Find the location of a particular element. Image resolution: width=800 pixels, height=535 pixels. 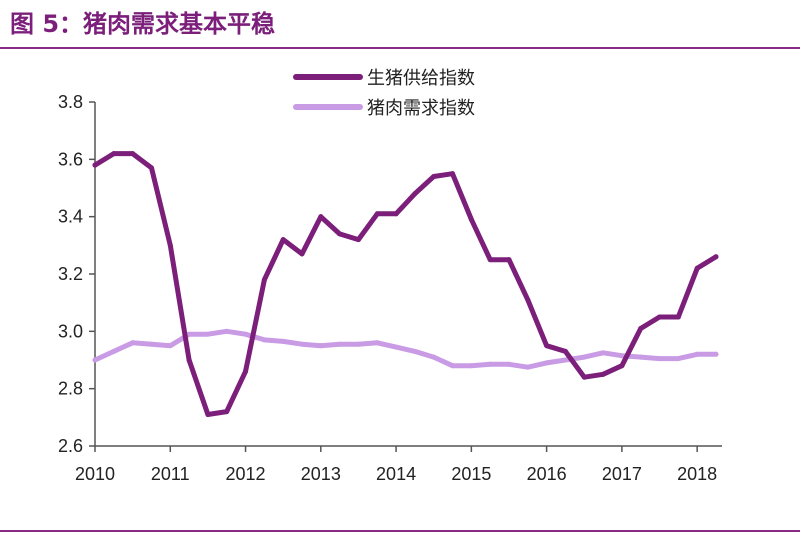

x-tick-label: 2012 is located at coordinates (246, 474).